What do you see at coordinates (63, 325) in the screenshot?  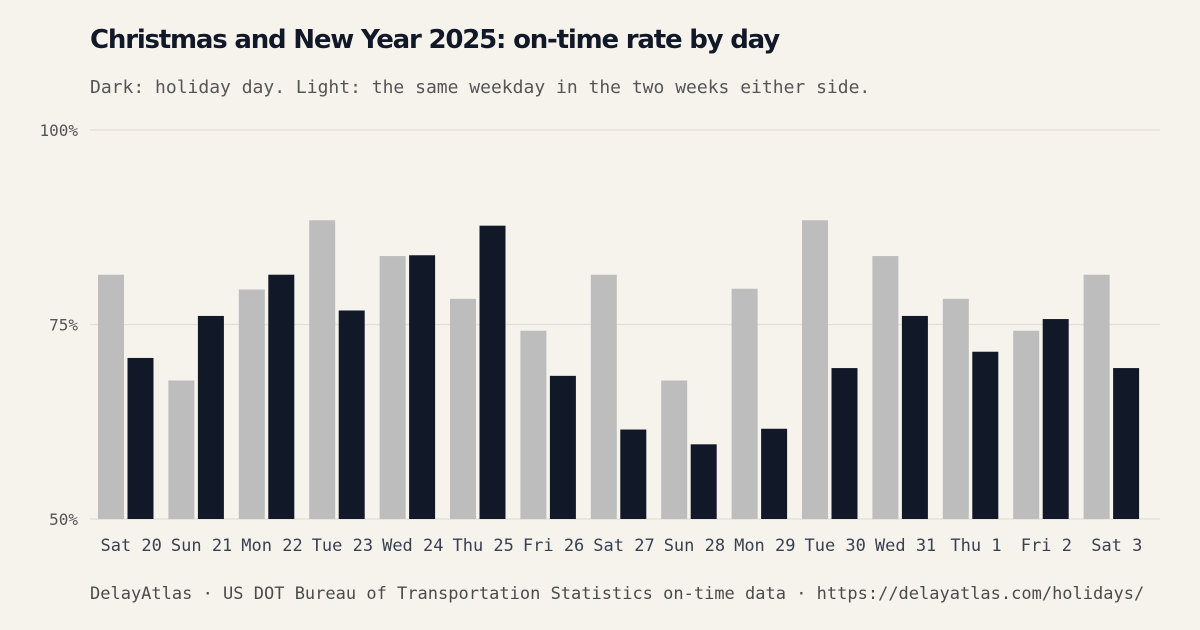 I see `y-tick-label: 75%` at bounding box center [63, 325].